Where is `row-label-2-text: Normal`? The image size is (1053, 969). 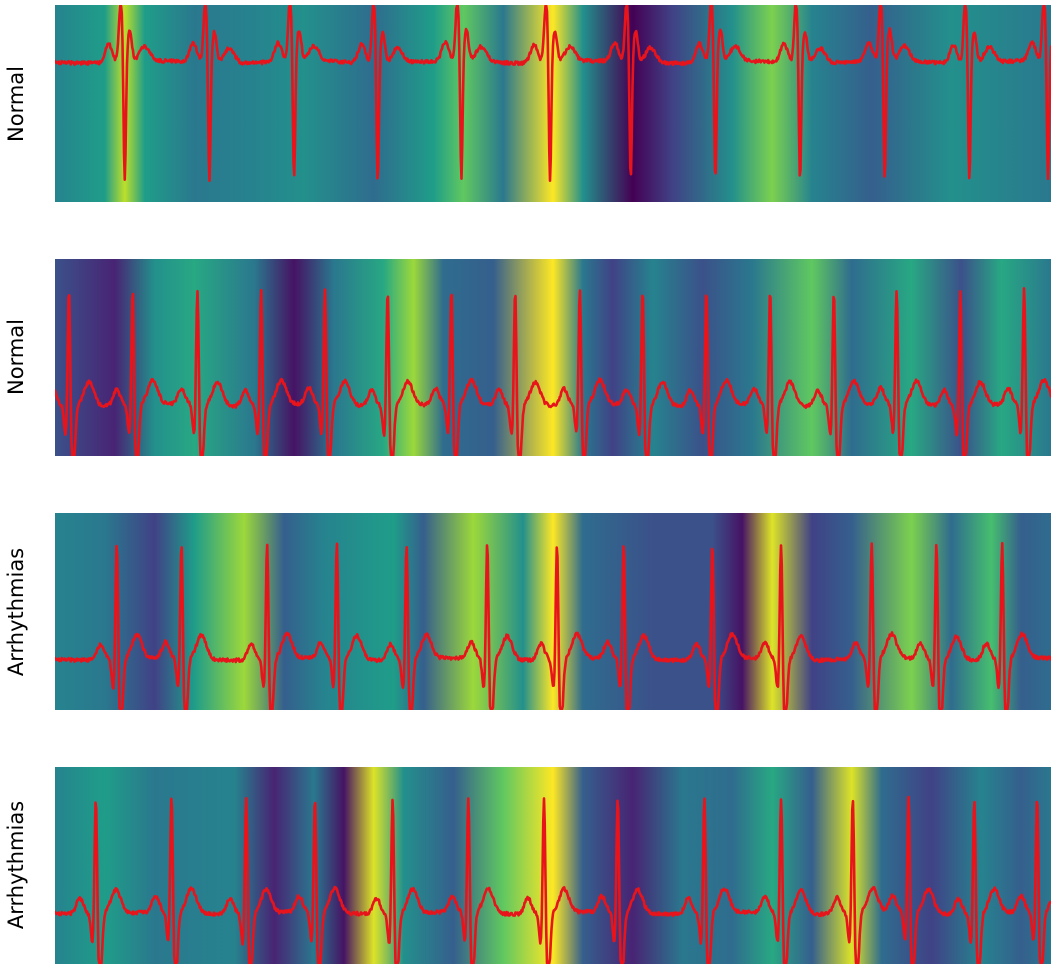 row-label-2-text: Normal is located at coordinates (16, 357).